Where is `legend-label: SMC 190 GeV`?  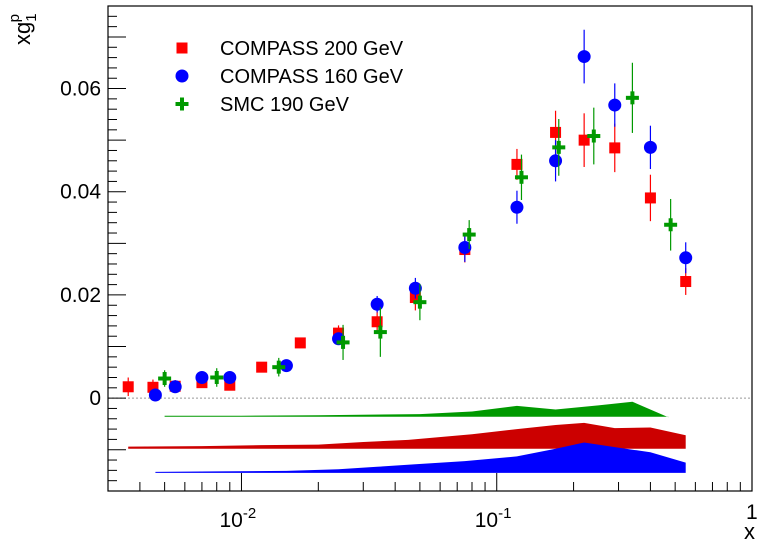 legend-label: SMC 190 GeV is located at coordinates (285, 105).